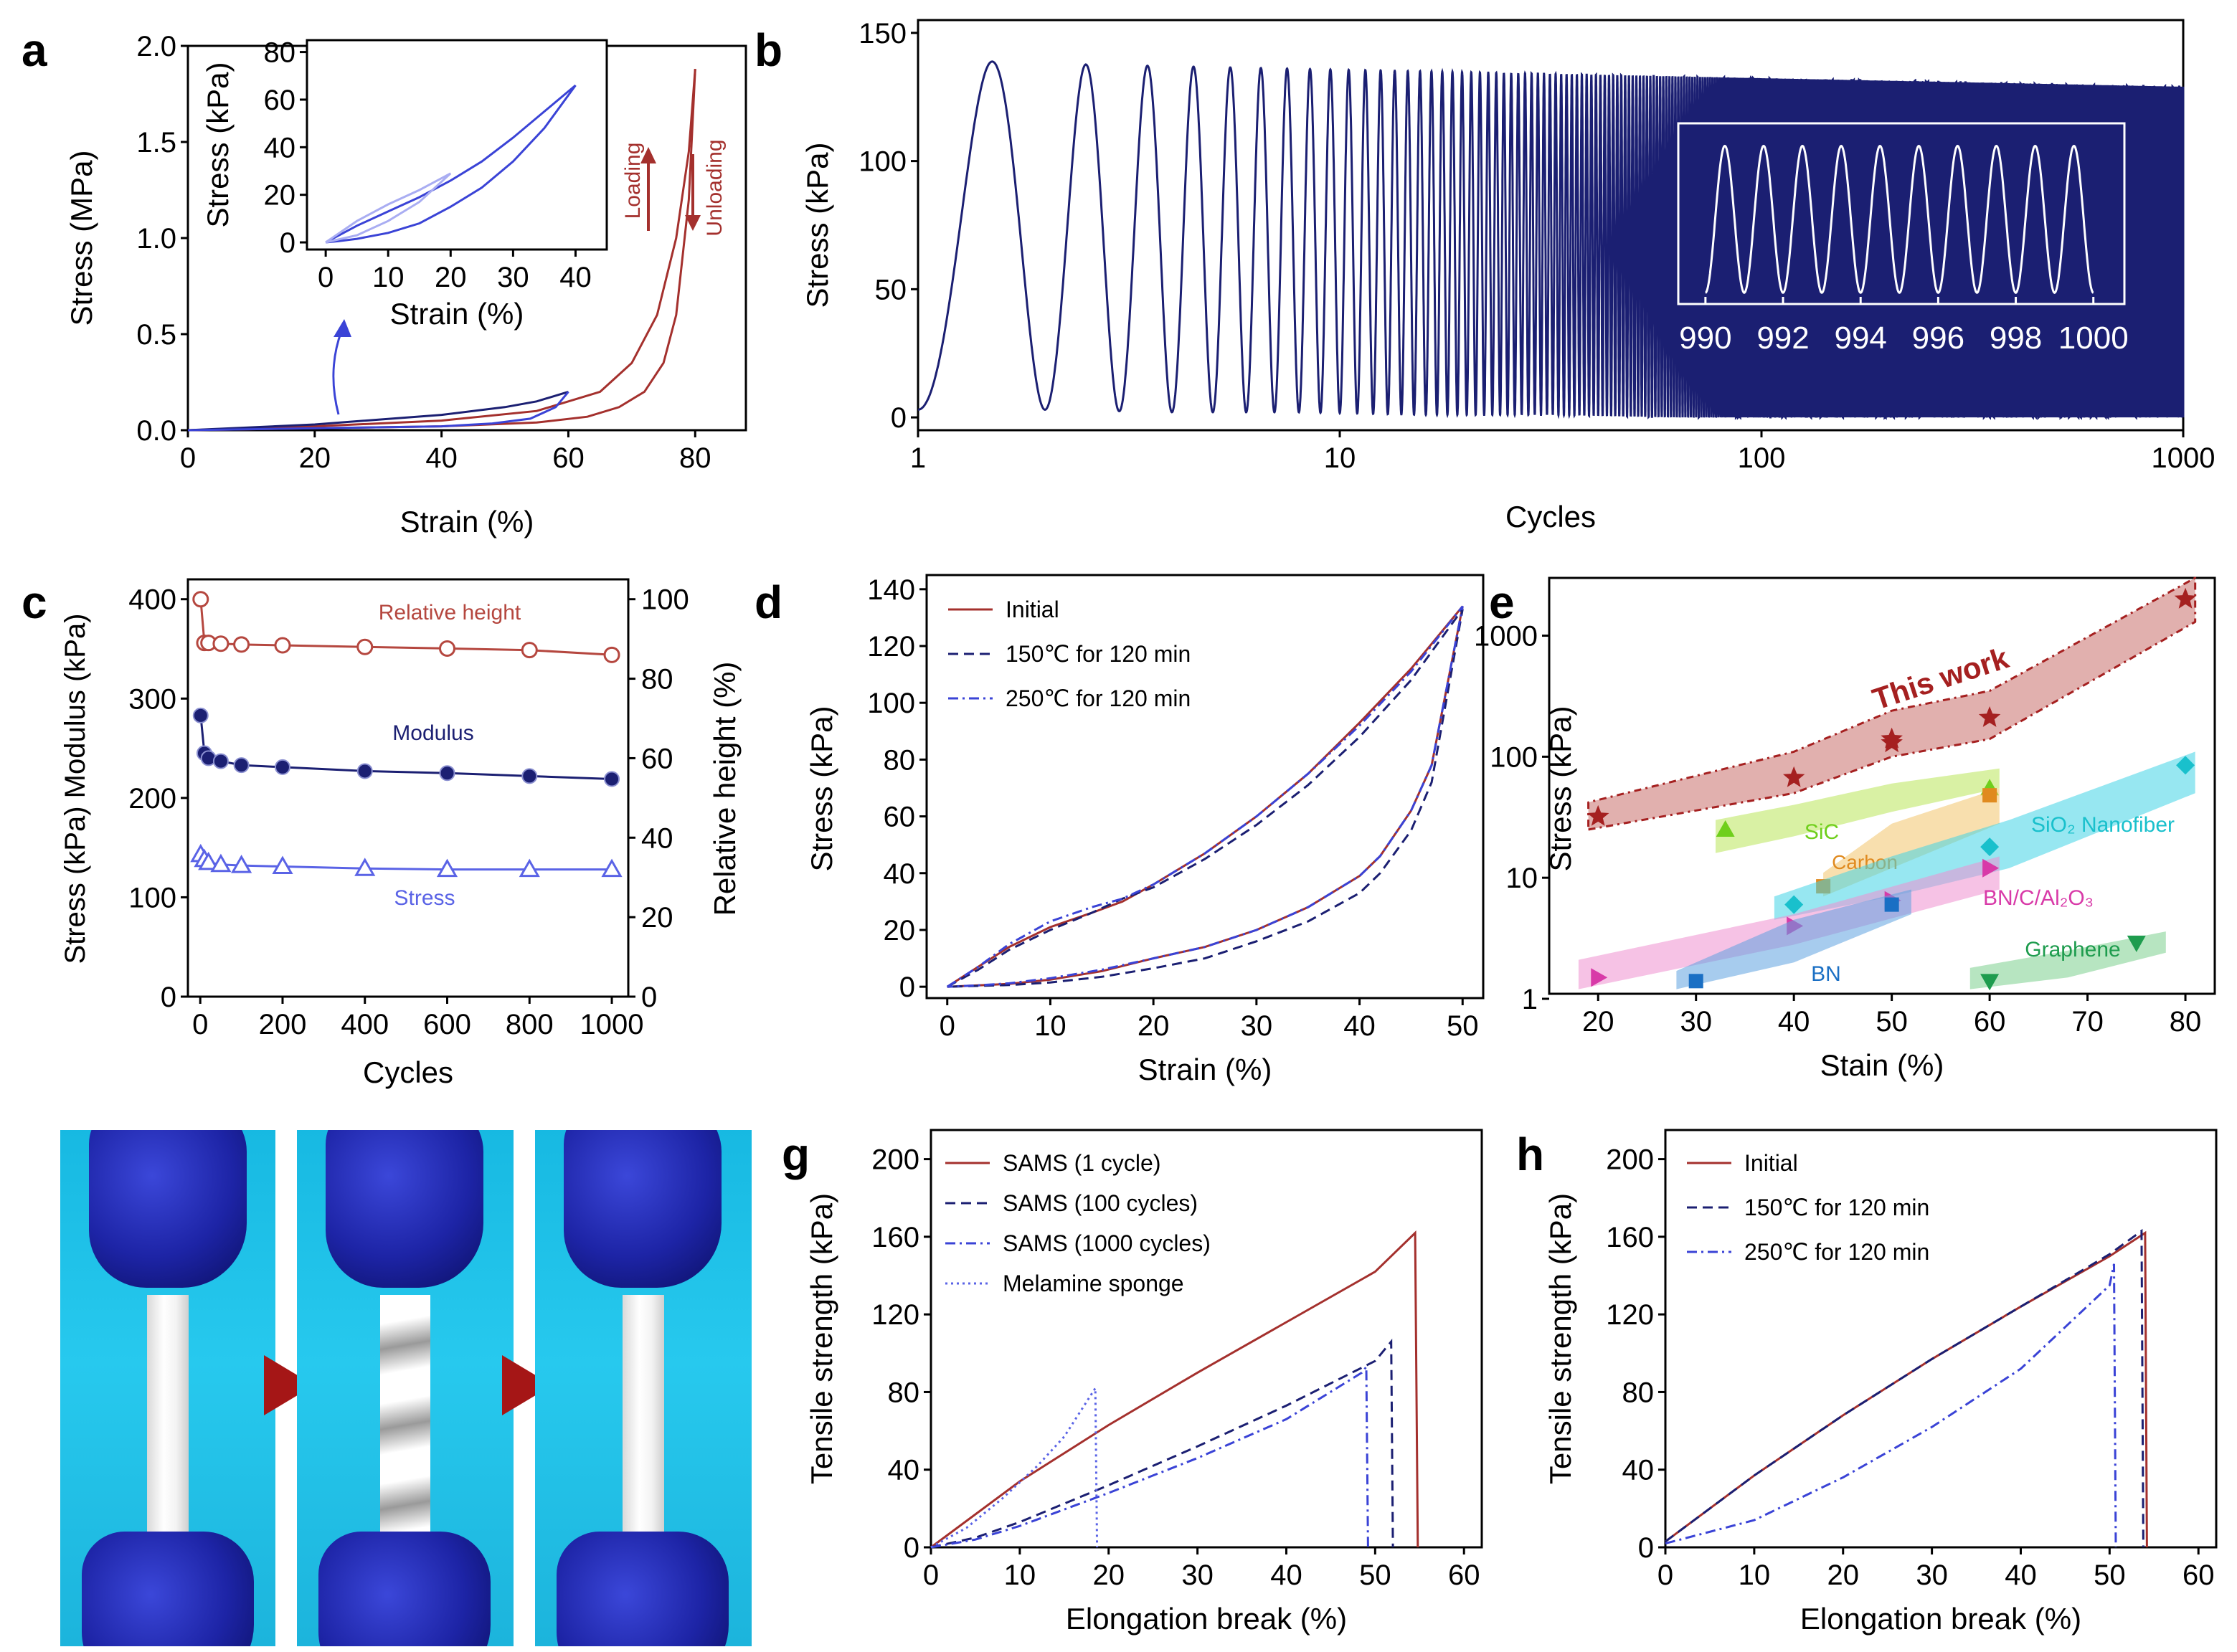 The image size is (2237, 1652). Describe the element at coordinates (1836, 1207) in the screenshot. I see `legend-entry: 150℃ for 120 min` at that location.